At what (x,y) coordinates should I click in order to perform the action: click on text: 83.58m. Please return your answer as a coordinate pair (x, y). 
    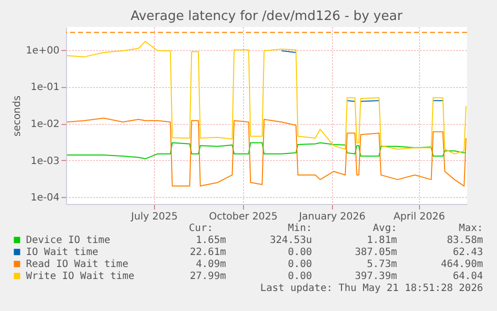
    Looking at the image, I should click on (464, 240).